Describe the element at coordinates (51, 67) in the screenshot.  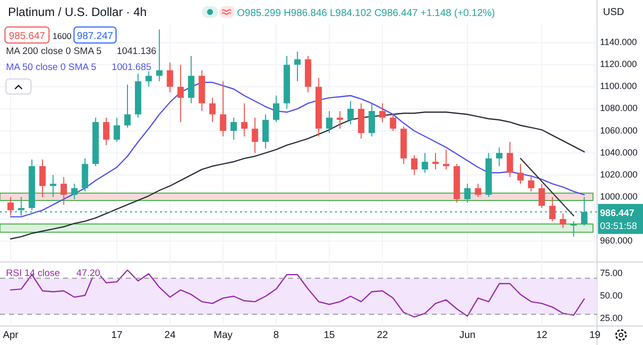
I see `text: MA 50 close 0 SMA 5` at that location.